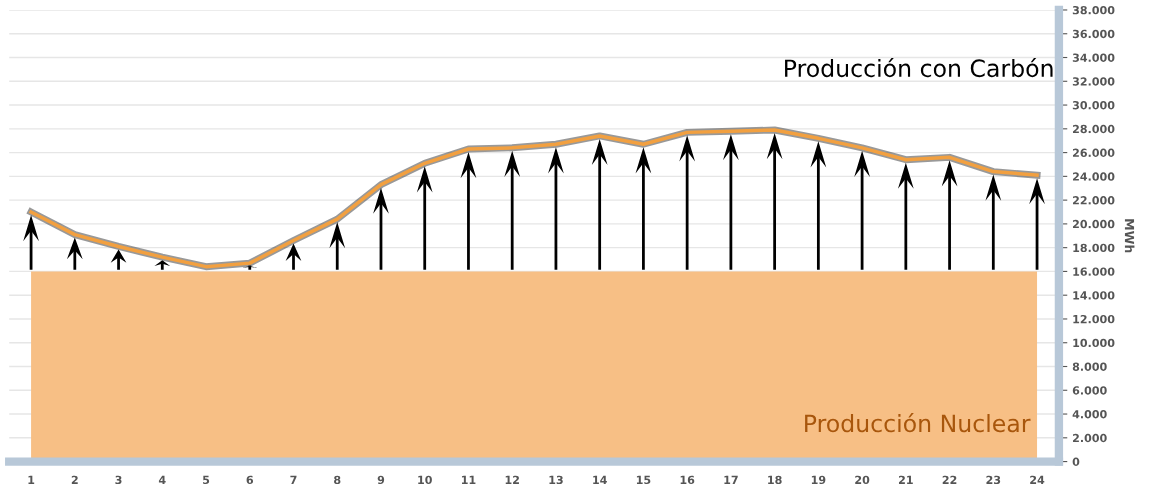  What do you see at coordinates (556, 480) in the screenshot?
I see `x-tick-label: 13` at bounding box center [556, 480].